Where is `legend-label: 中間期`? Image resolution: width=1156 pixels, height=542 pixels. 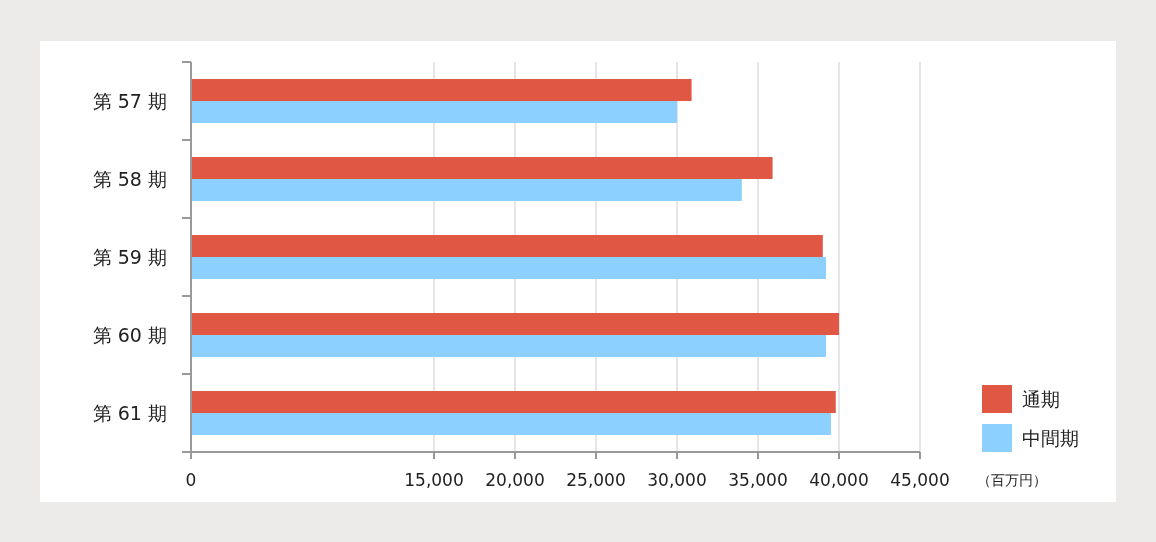 legend-label: 中間期 is located at coordinates (1050, 438).